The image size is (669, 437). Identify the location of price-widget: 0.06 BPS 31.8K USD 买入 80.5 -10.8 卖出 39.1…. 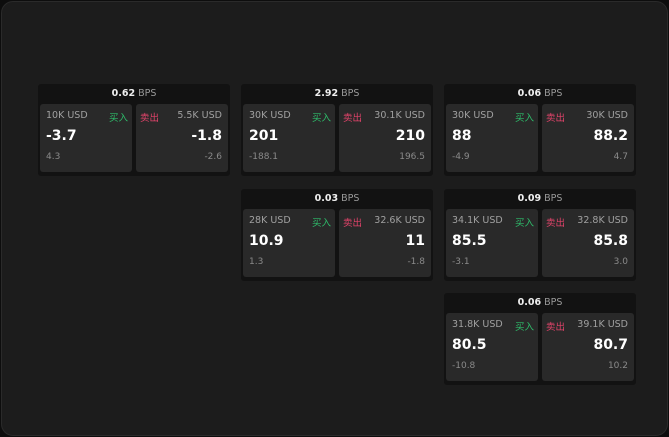
(540, 339).